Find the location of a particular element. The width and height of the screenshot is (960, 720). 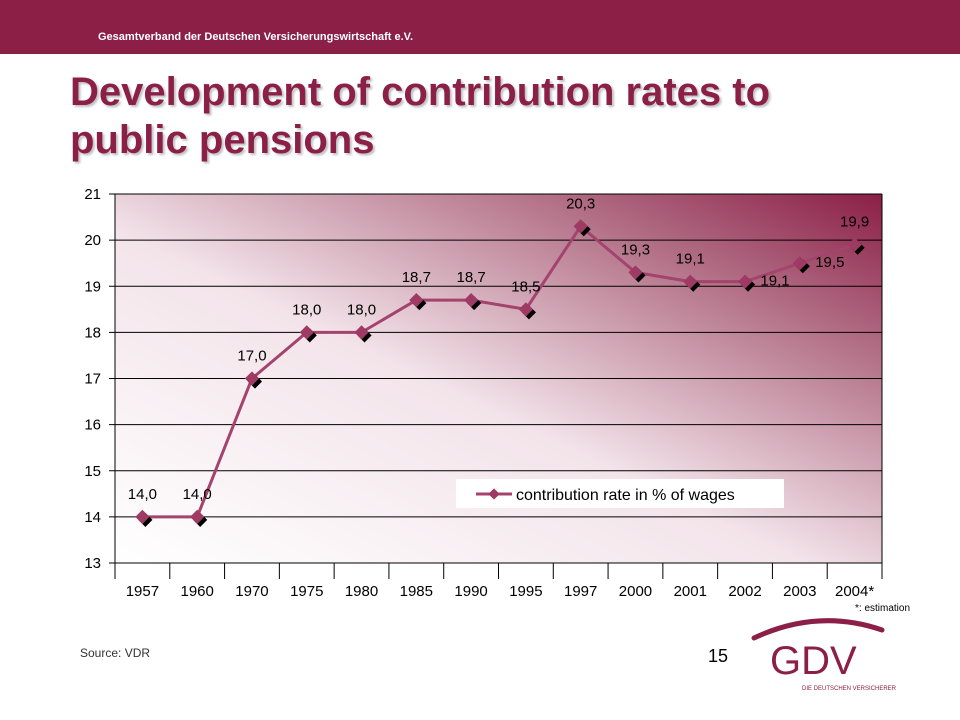

x-tick-label: 1995 is located at coordinates (525, 591).